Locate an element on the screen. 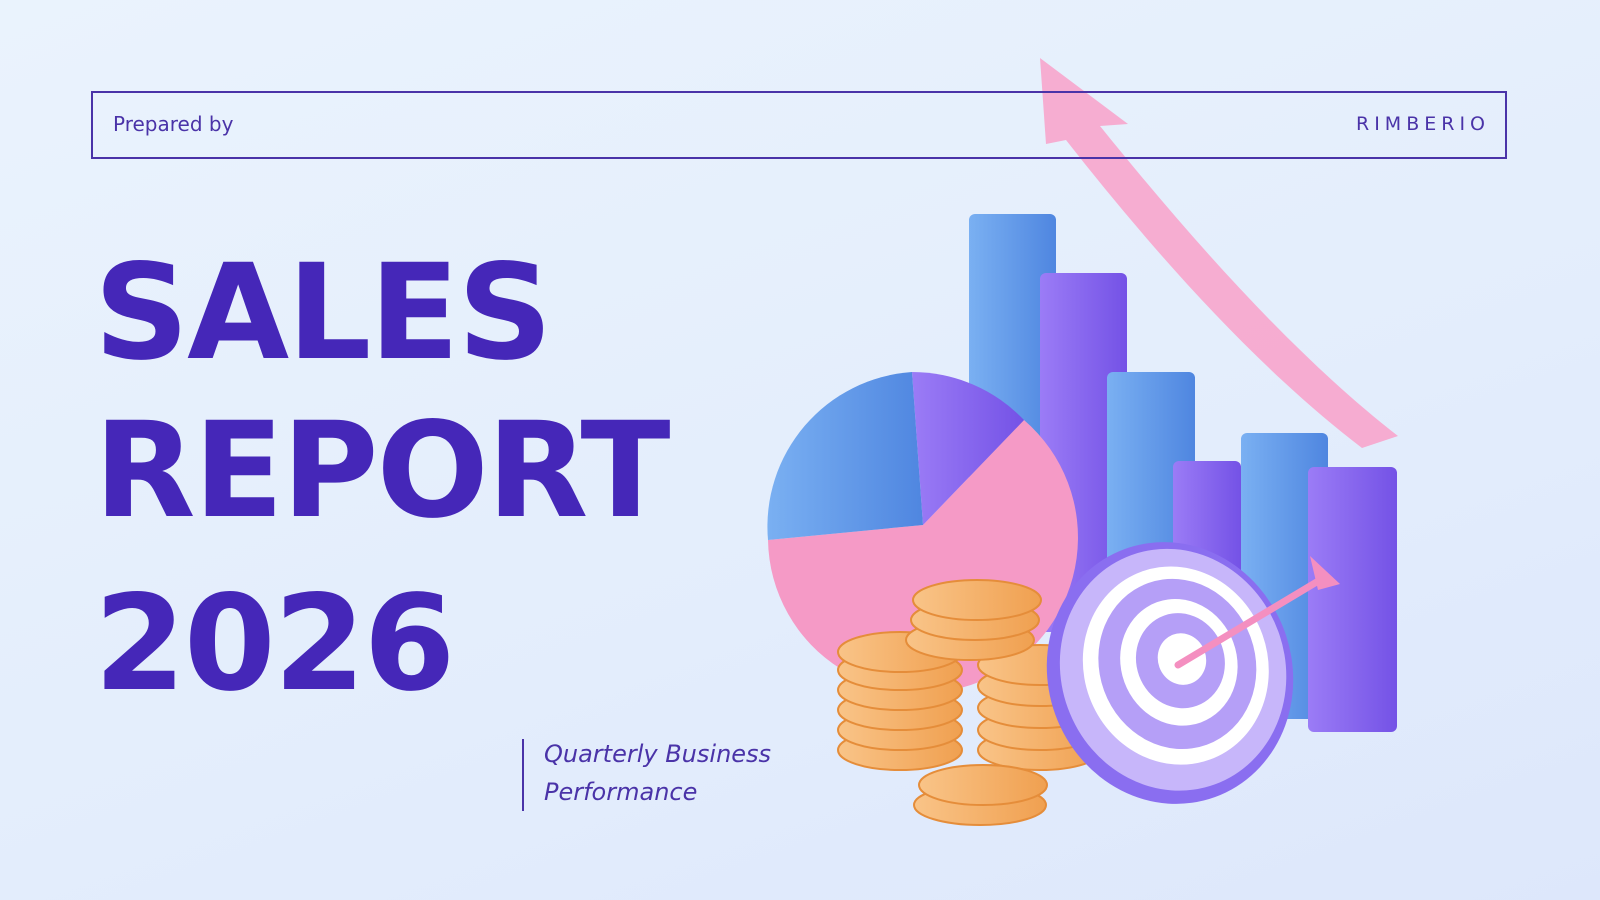 The width and height of the screenshot is (1600, 900). subtitle-line: Quarterly Business is located at coordinates (658, 754).